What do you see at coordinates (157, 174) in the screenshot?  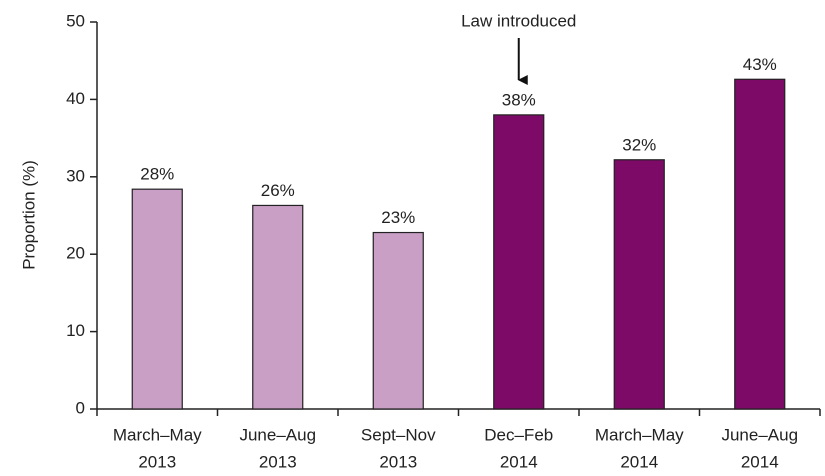 I see `value-label: 28%` at bounding box center [157, 174].